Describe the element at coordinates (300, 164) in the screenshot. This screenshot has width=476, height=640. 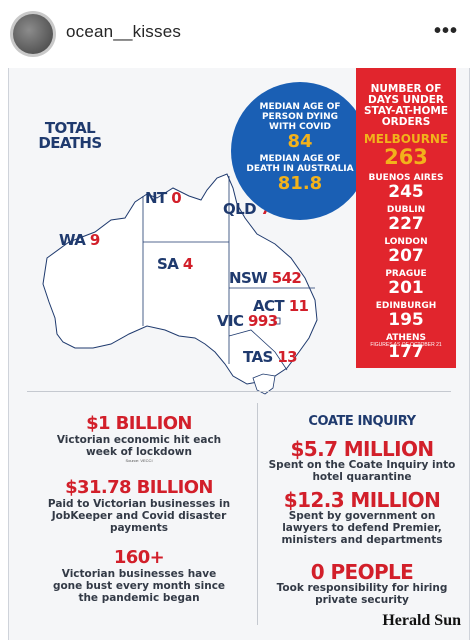
I see `median-death-label: MEDIAN AGE OF DEATH IN AUSTRALIA` at that location.